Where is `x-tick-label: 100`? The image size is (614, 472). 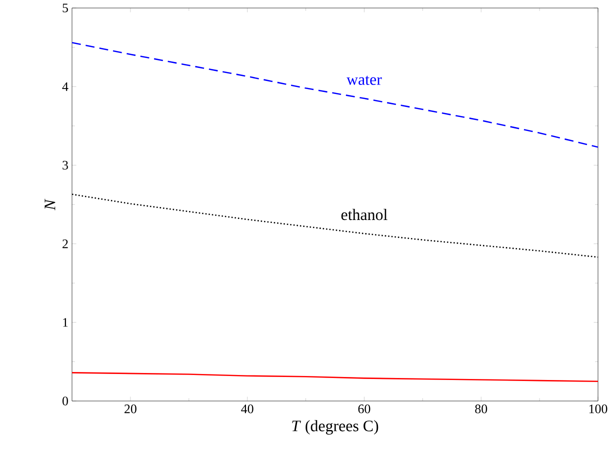 x-tick-label: 100 is located at coordinates (598, 409).